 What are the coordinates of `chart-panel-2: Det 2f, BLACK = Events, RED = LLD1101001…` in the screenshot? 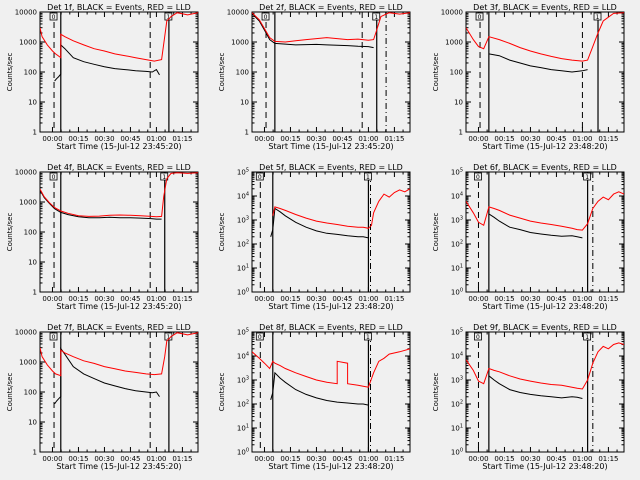 It's located at (314, 77).